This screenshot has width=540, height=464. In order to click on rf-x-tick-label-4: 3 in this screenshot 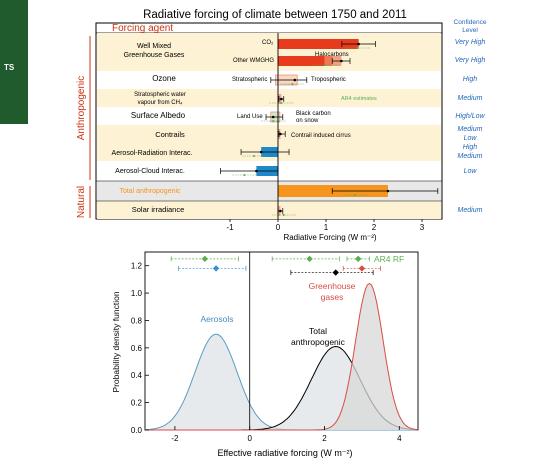, I will do `click(422, 227)`.